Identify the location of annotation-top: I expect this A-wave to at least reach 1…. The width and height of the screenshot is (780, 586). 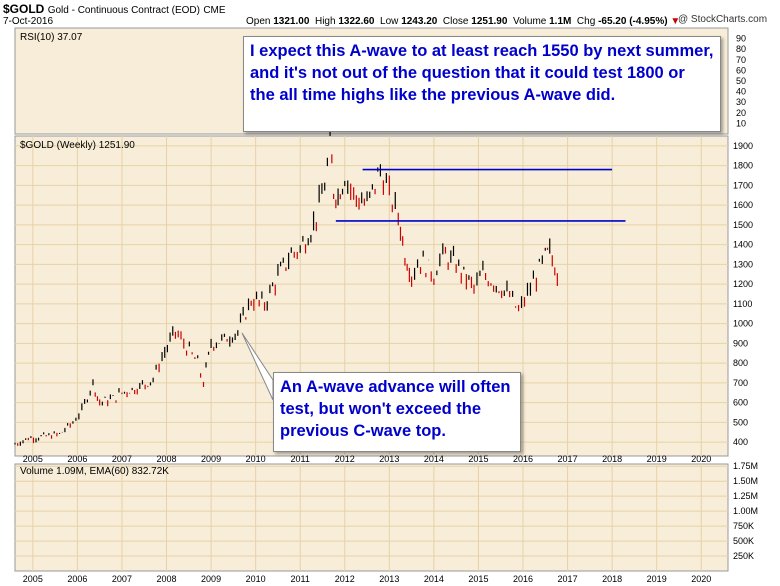
(482, 84).